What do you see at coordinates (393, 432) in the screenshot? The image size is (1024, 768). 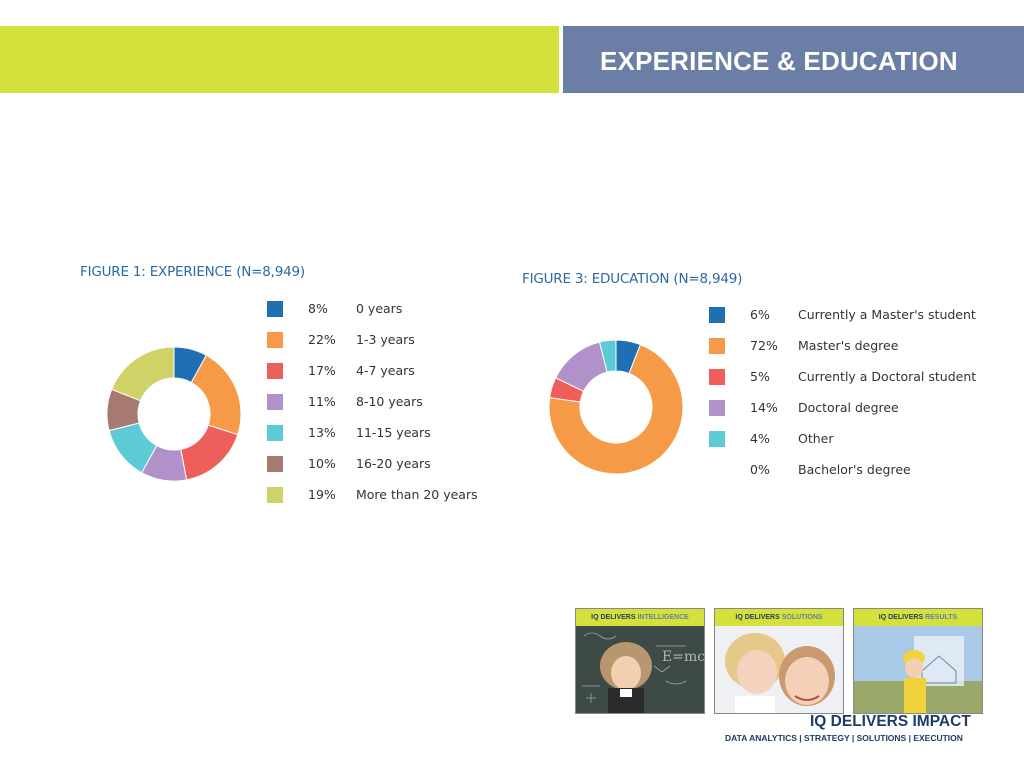 I see `legend-label: 11-15 years` at bounding box center [393, 432].